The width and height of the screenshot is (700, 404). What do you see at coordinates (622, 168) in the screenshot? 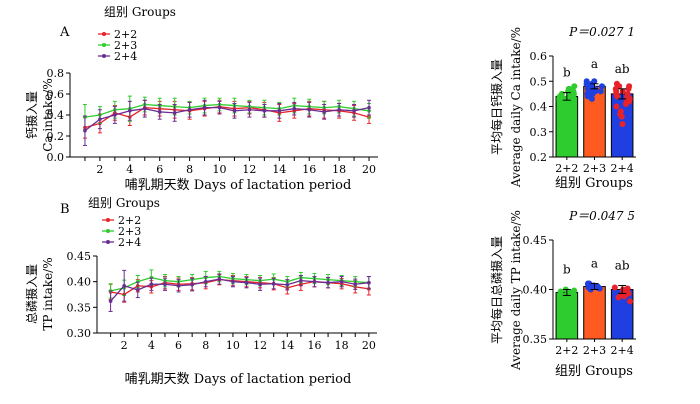
I see `x-tick-label: 2+4` at bounding box center [622, 168].